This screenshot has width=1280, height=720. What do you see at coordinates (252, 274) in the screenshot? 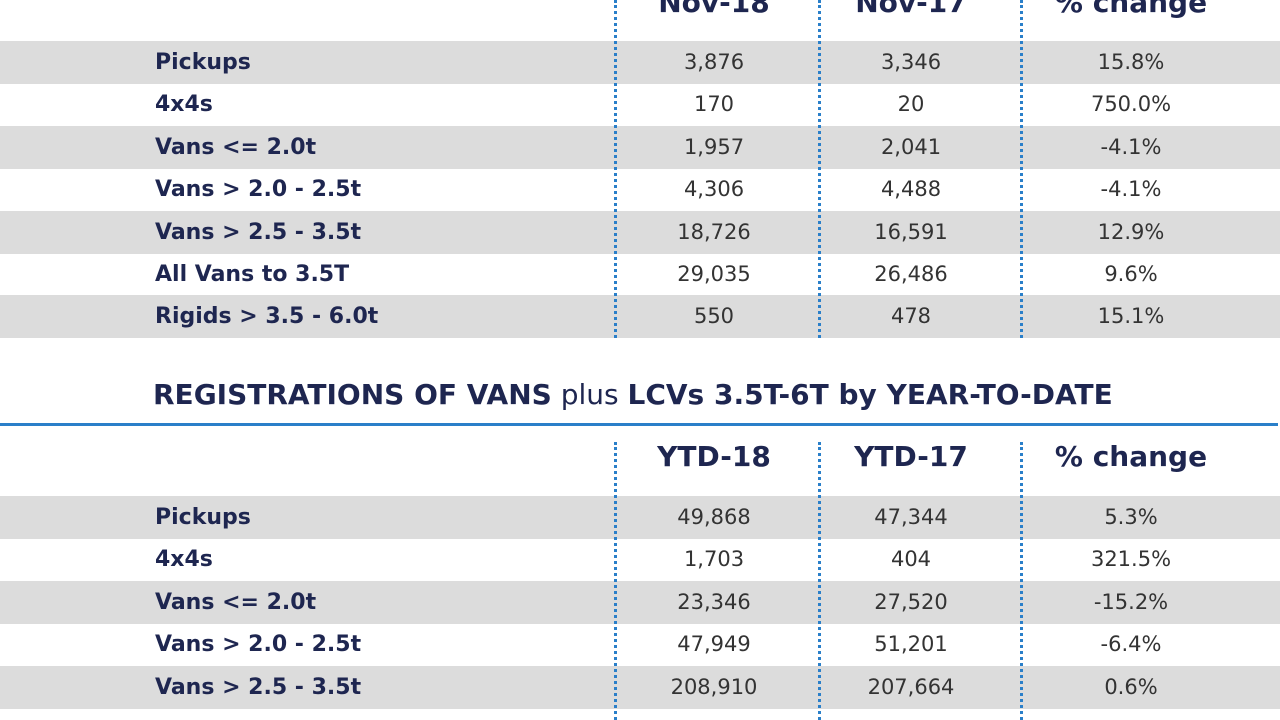
I see `row-label: All Vans to 3.5T` at bounding box center [252, 274].